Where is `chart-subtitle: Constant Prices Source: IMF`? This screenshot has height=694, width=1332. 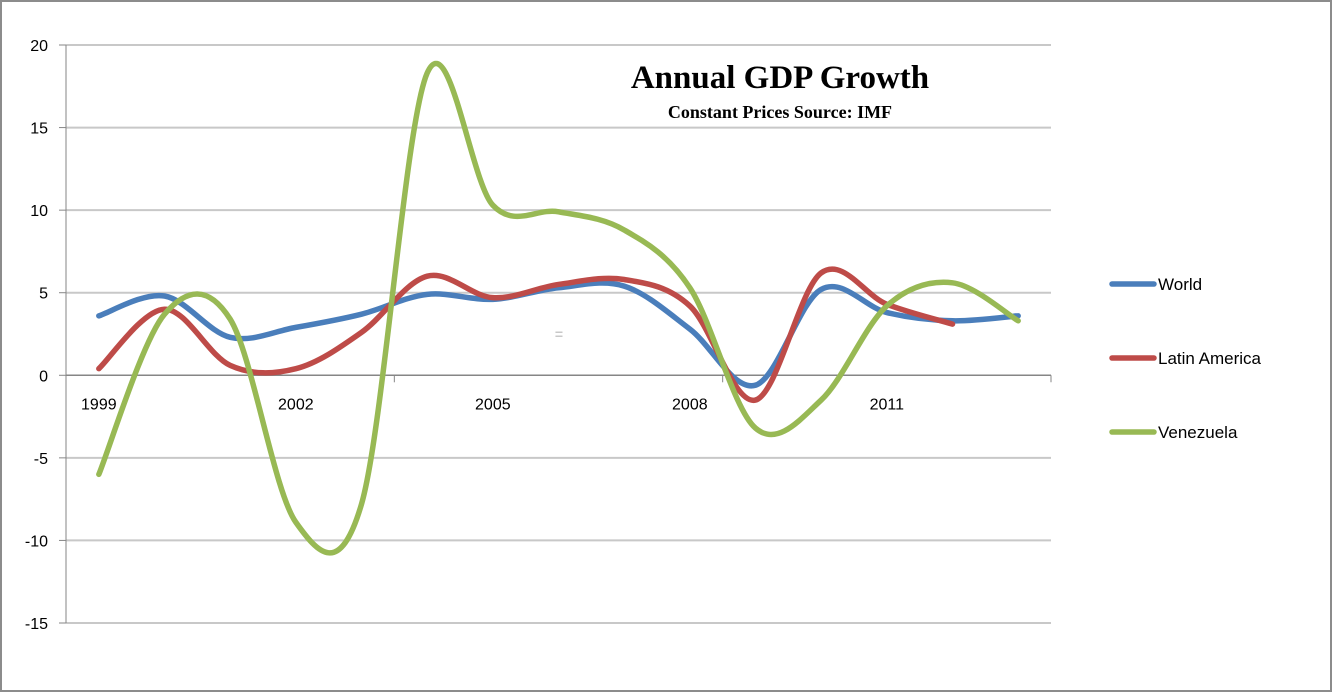 chart-subtitle: Constant Prices Source: IMF is located at coordinates (780, 112).